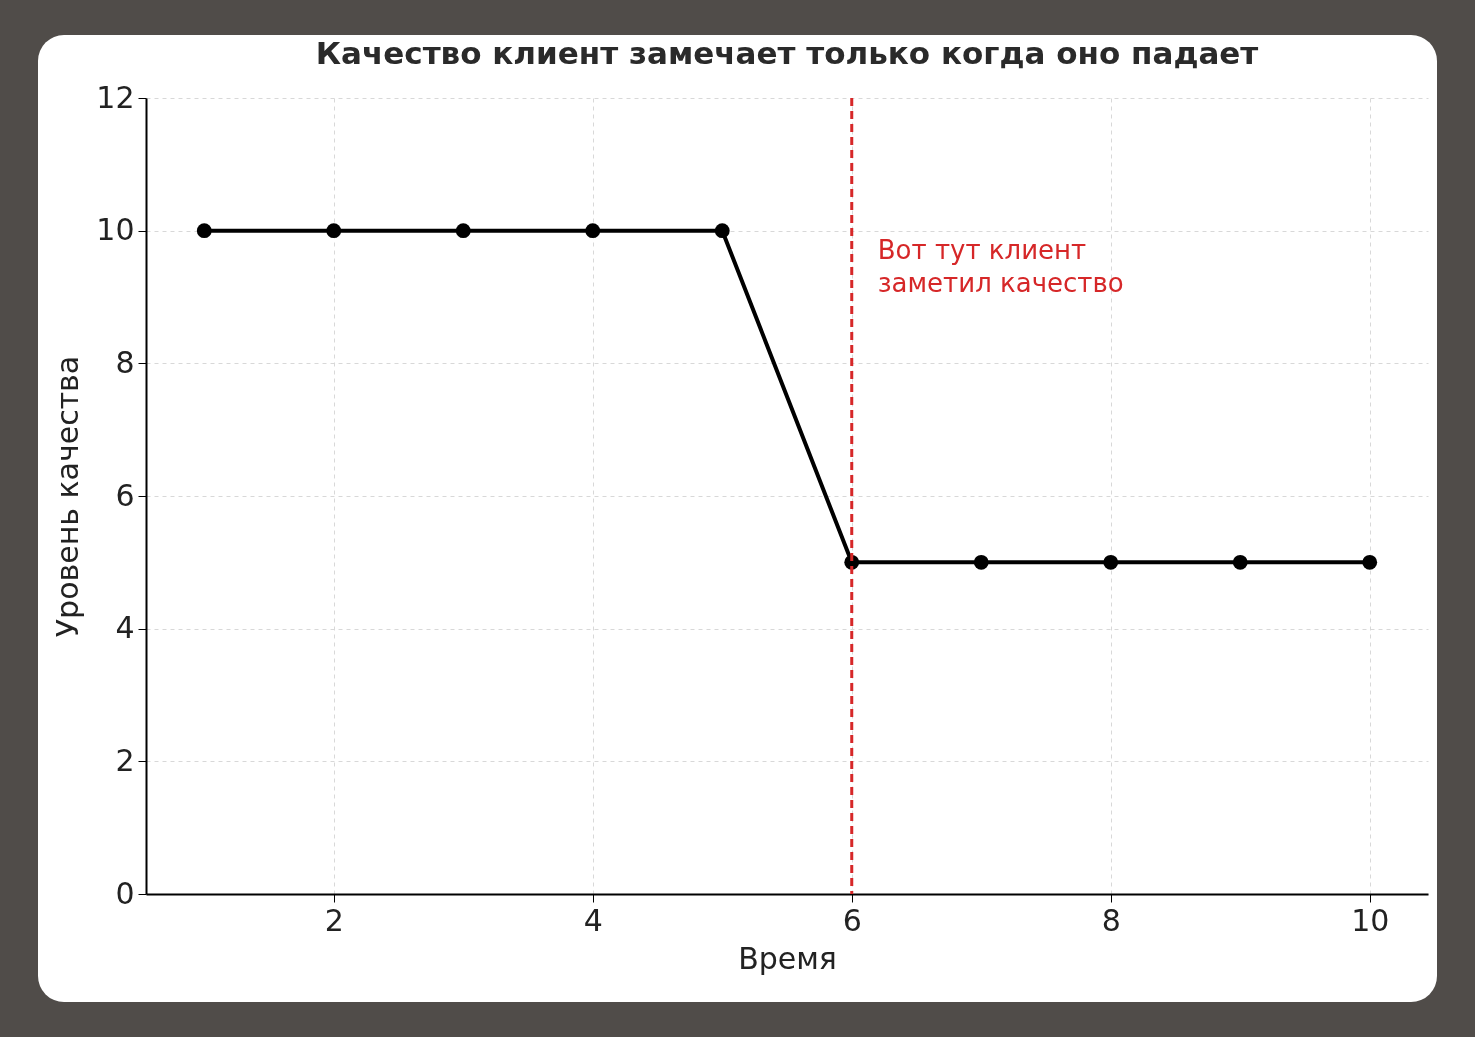  What do you see at coordinates (115, 97) in the screenshot?
I see `y-tick-label: 12` at bounding box center [115, 97].